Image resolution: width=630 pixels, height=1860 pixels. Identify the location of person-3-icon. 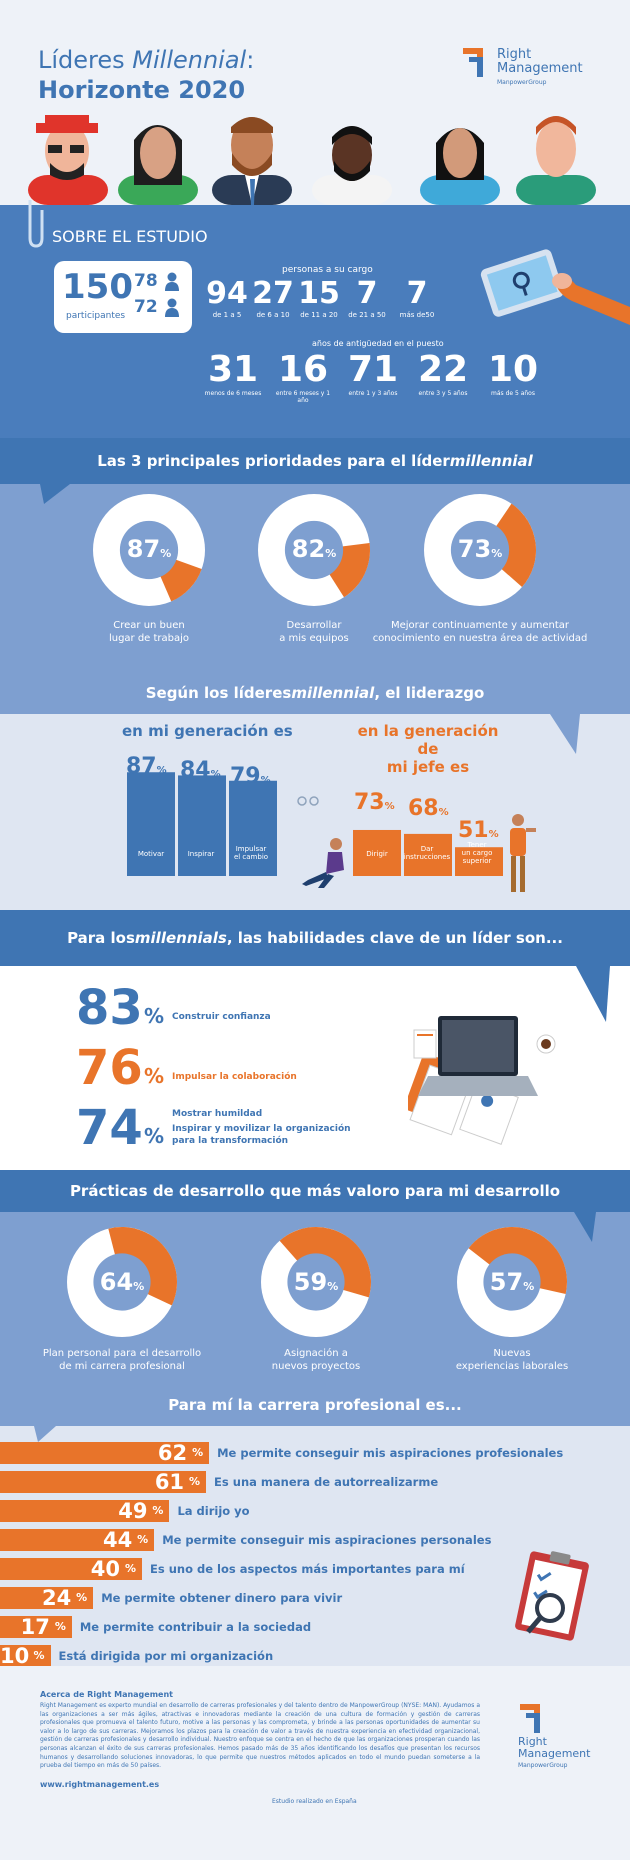
(252, 161).